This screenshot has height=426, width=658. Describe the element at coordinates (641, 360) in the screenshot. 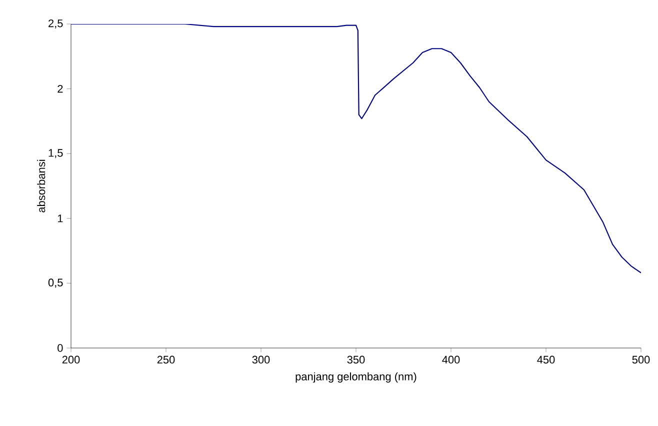

I see `x-tick-label: 500` at that location.